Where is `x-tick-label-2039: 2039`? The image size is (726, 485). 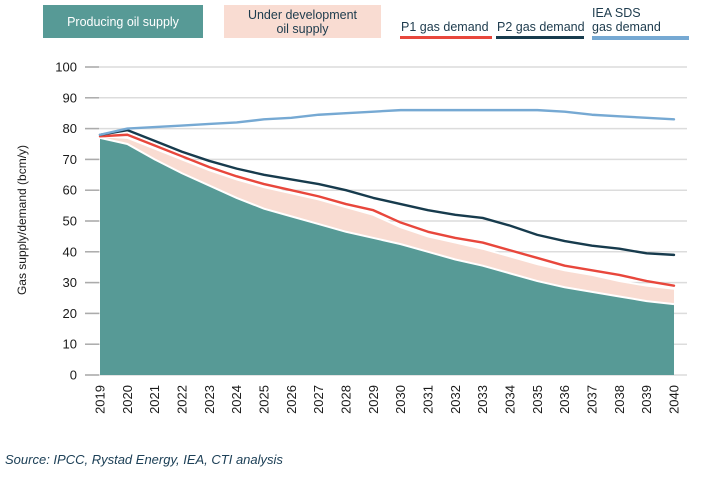
x-tick-label-2039: 2039 is located at coordinates (646, 399).